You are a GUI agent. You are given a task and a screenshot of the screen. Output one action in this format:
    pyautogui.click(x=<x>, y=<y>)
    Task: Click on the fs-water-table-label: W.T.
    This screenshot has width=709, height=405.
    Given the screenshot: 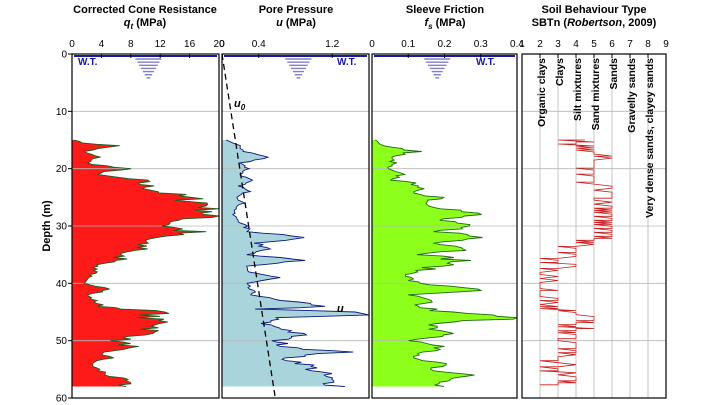 What is the action you would take?
    pyautogui.click(x=486, y=62)
    